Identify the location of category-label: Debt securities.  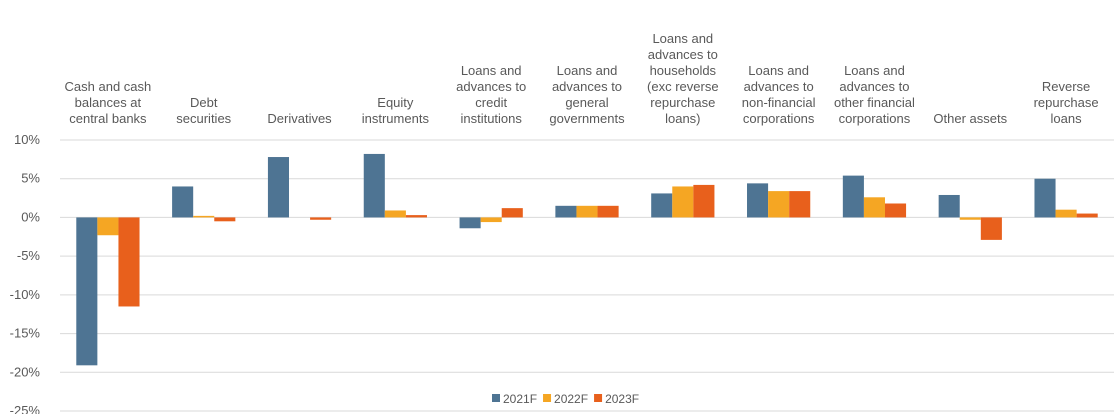
(203, 110).